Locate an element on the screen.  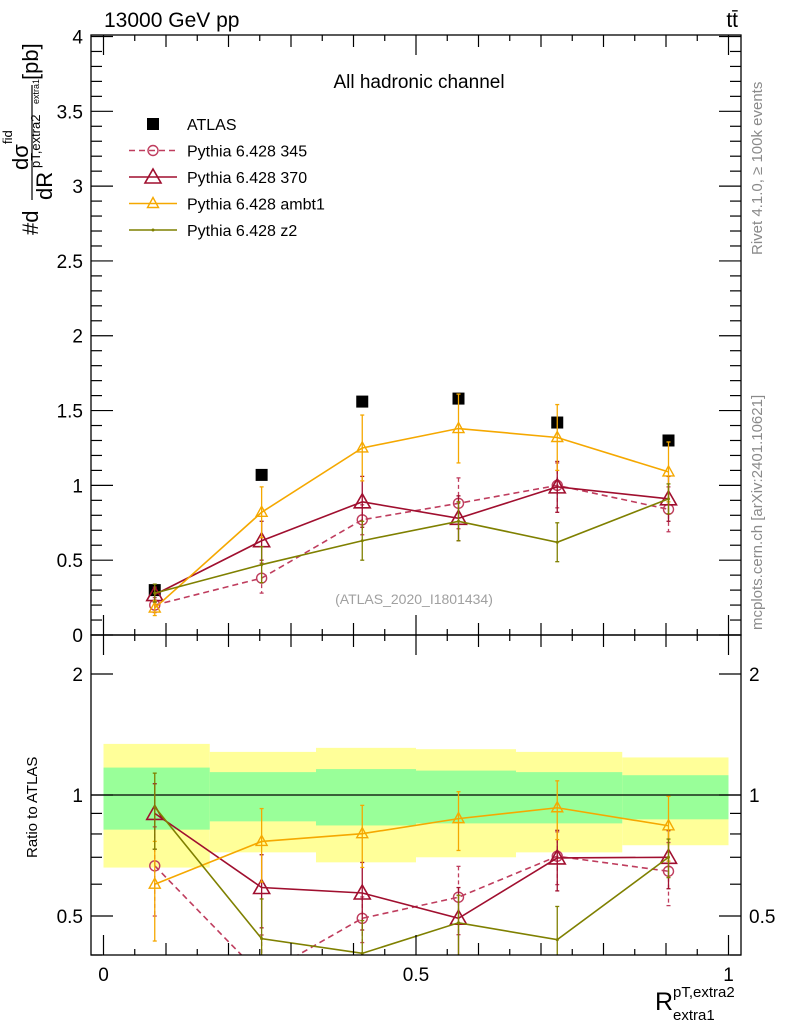
legend-label: ATLAS is located at coordinates (212, 125).